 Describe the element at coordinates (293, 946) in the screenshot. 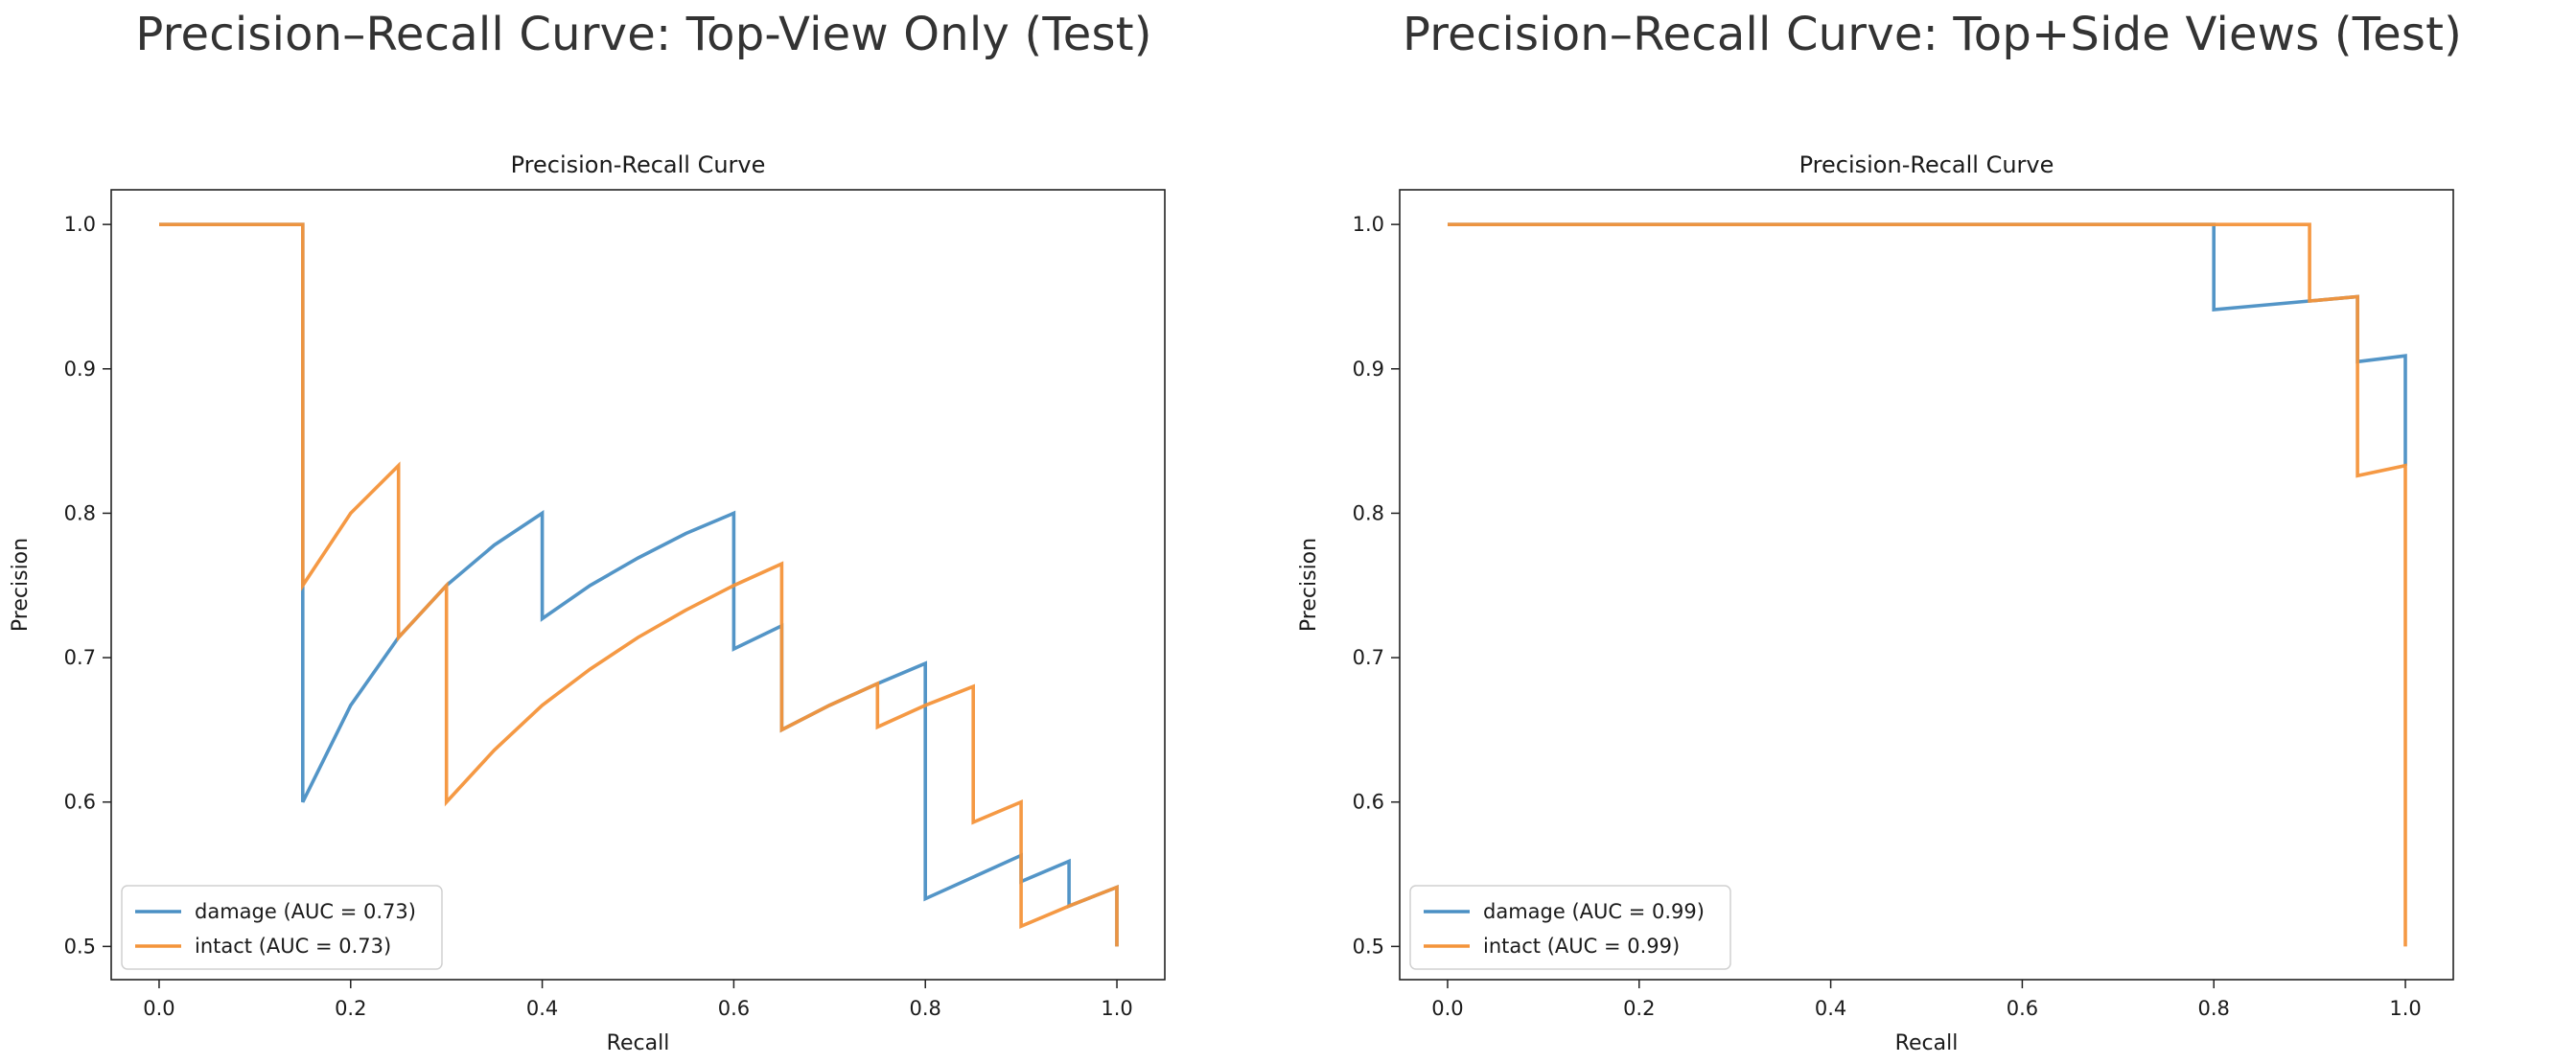

I see `legend-label: intact (AUC = 0.73)` at that location.